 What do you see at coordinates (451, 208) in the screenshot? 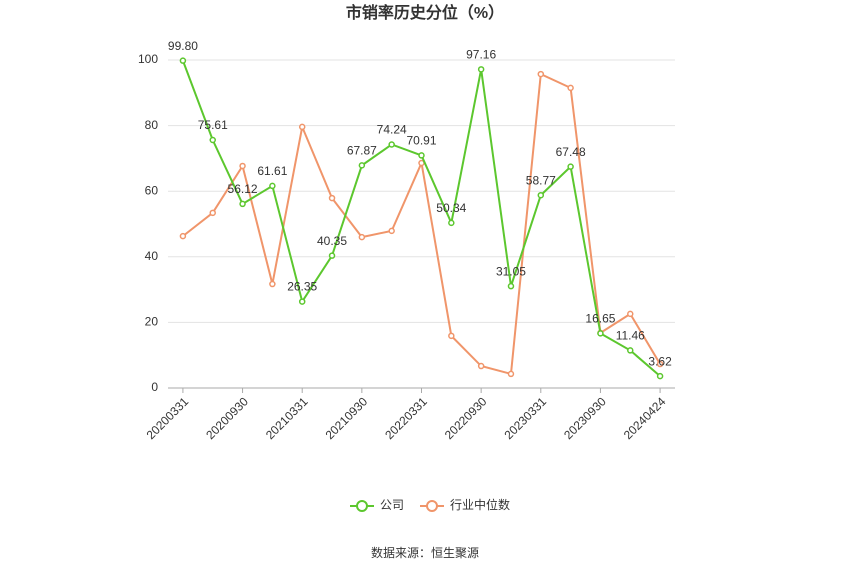
I see `data-label: 50.34` at bounding box center [451, 208].